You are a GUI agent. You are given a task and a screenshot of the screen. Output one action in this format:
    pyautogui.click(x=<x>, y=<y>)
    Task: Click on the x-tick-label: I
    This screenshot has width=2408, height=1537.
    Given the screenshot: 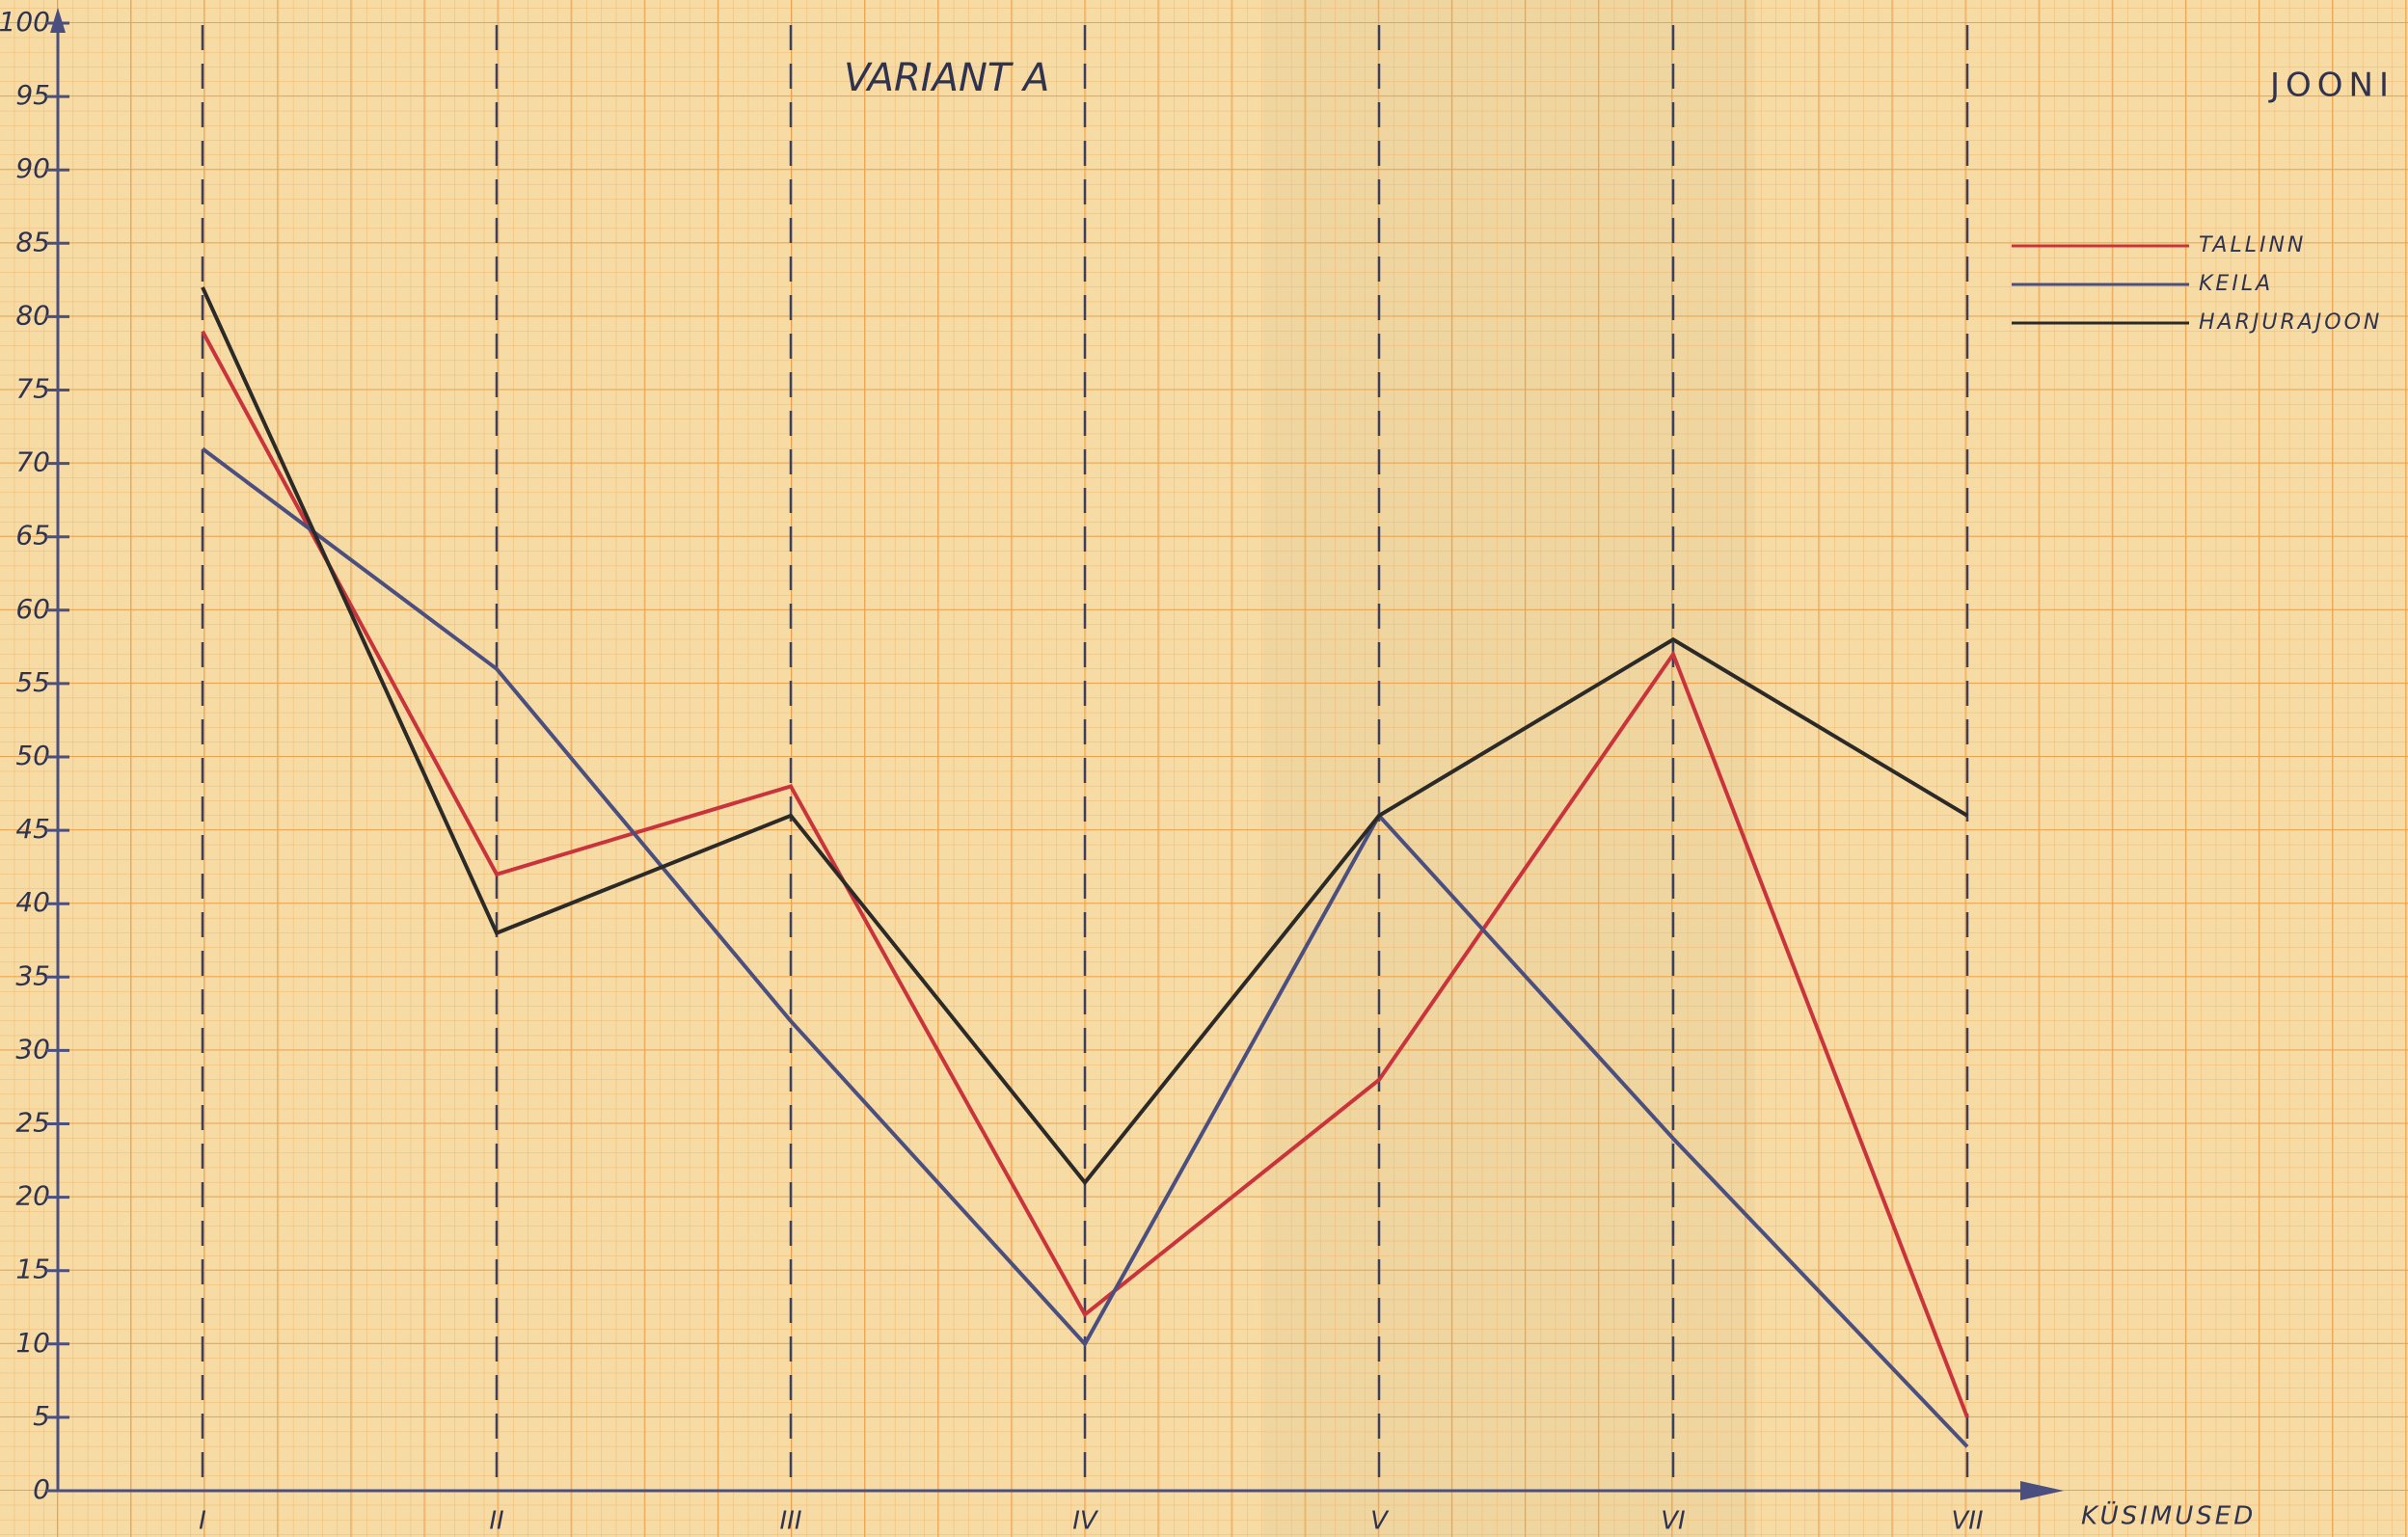 What is the action you would take?
    pyautogui.click(x=203, y=1521)
    